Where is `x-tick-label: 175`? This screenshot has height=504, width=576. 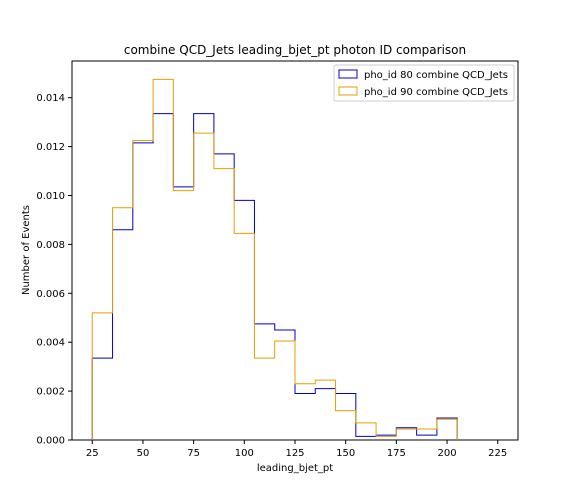 x-tick-label: 175 is located at coordinates (396, 453).